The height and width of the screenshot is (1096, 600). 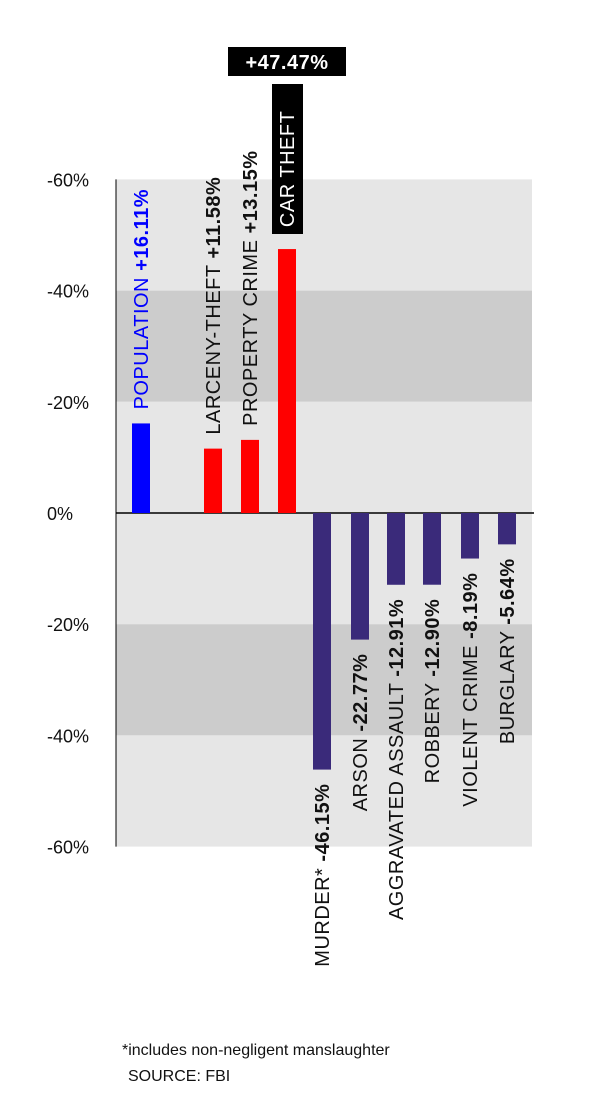 I want to click on source-note: SOURCE: FBI, so click(x=179, y=1076).